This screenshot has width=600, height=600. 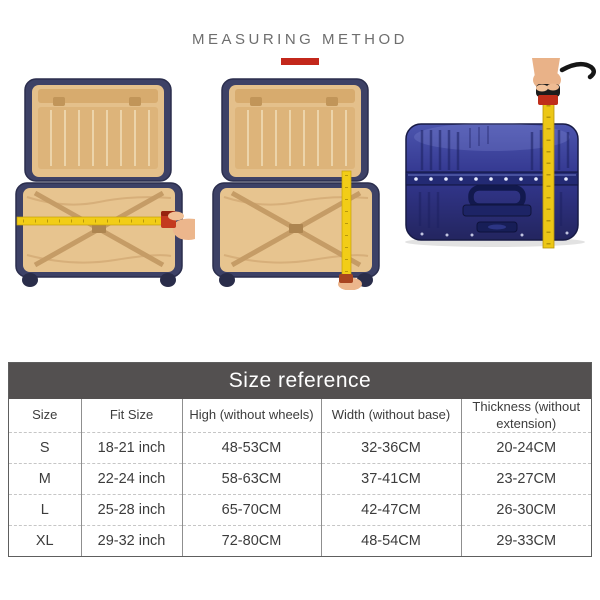 I want to click on table-row-m: M 22-24 inch 58-63CM 37-41CM 23-27CM, so click(x=300, y=479).